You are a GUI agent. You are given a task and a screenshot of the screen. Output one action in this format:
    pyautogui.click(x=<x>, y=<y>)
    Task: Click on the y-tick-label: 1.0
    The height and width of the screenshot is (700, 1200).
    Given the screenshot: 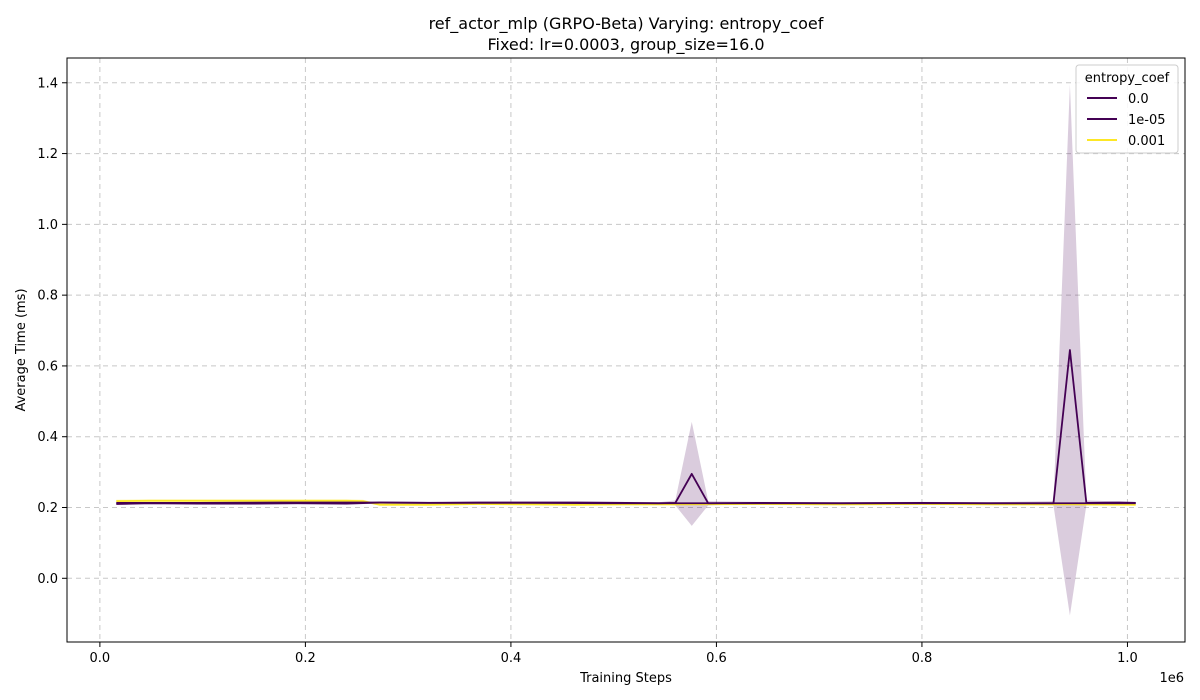 What is the action you would take?
    pyautogui.click(x=47, y=225)
    